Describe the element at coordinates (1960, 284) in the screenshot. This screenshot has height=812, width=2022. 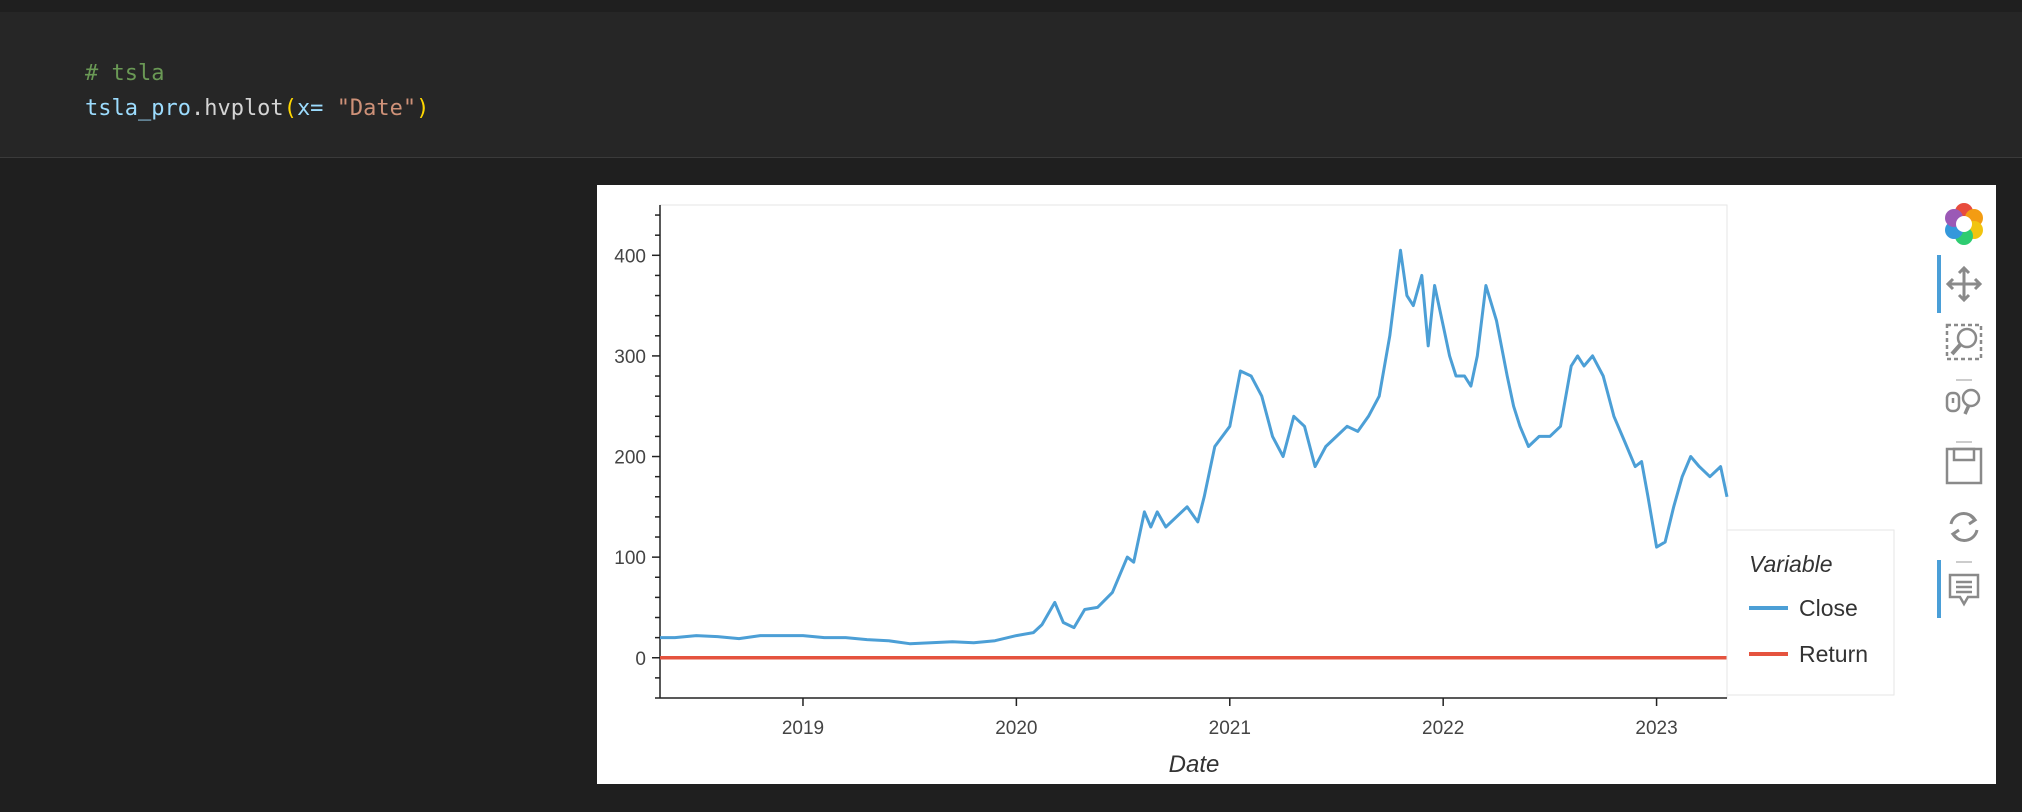
I see `pan-icon` at that location.